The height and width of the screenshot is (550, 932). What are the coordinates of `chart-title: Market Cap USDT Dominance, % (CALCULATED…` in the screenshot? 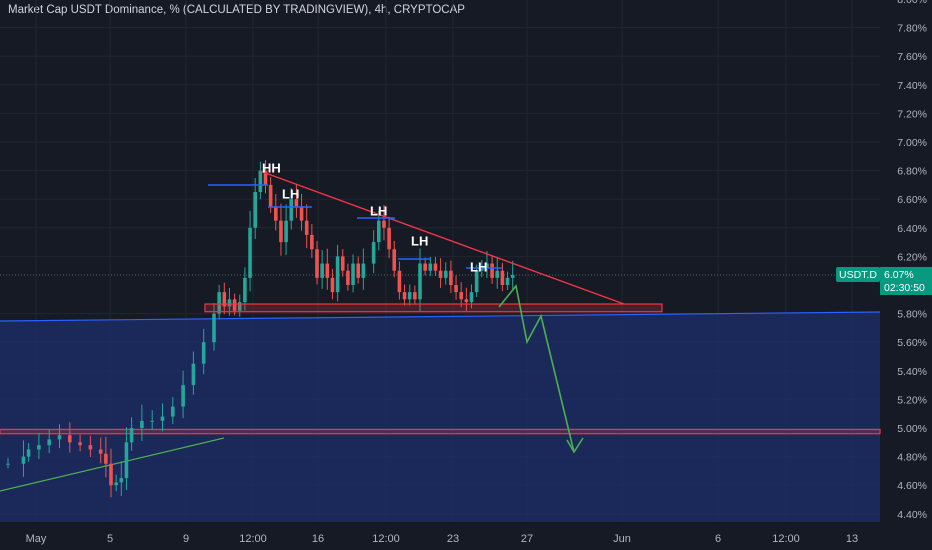 It's located at (236, 10).